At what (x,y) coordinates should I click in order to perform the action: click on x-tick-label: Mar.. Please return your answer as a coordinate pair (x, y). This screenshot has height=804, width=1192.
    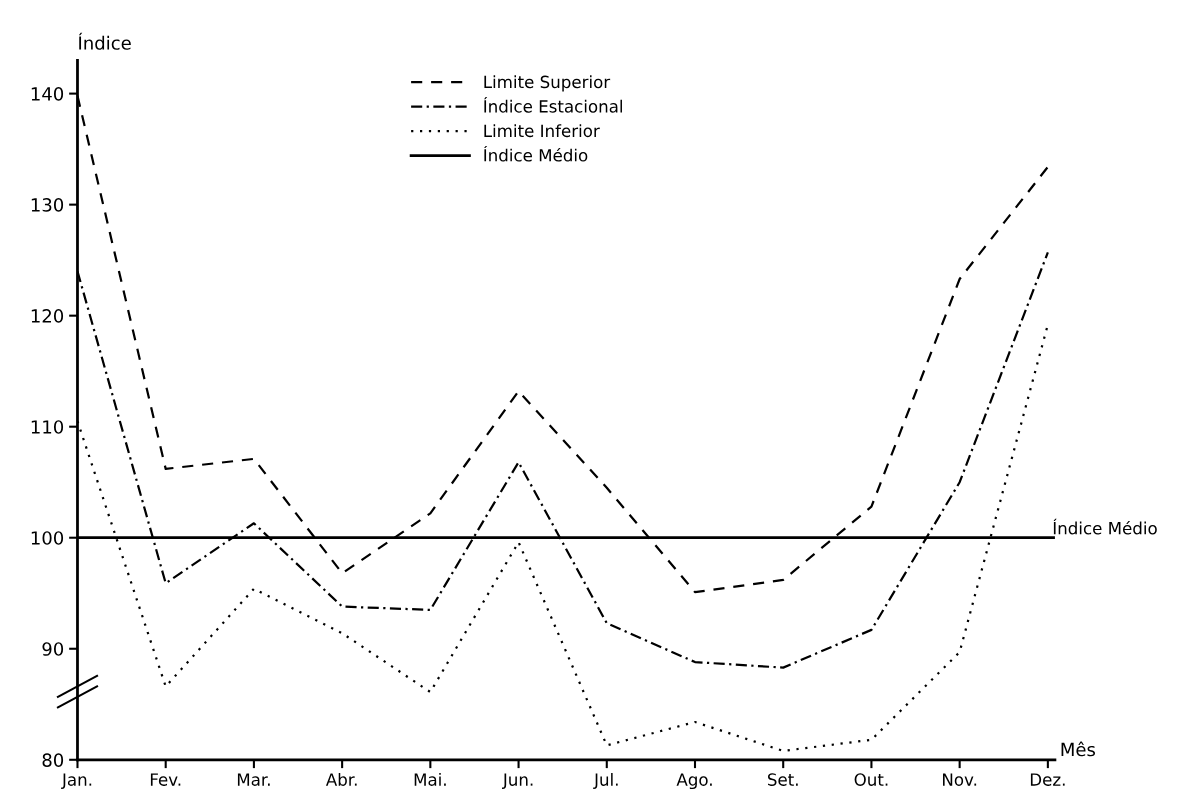
    Looking at the image, I should click on (253, 779).